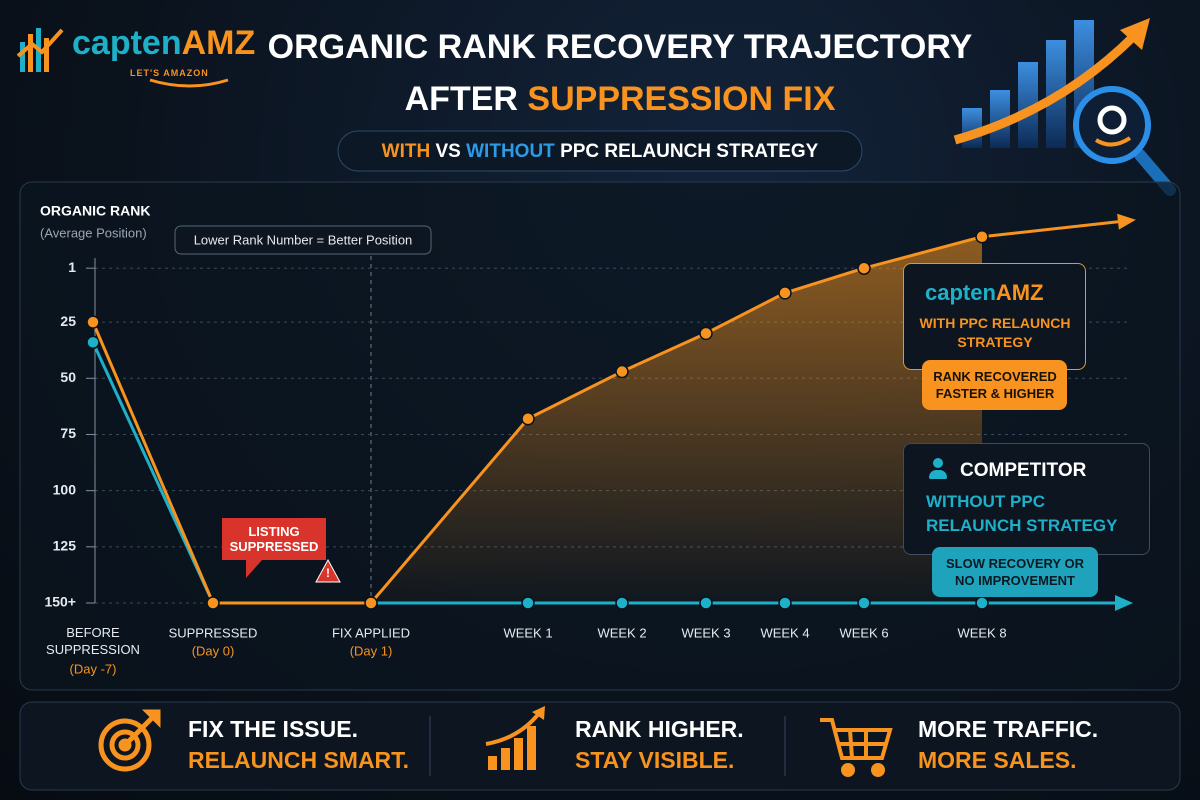  What do you see at coordinates (856, 747) in the screenshot?
I see `cart-icon` at bounding box center [856, 747].